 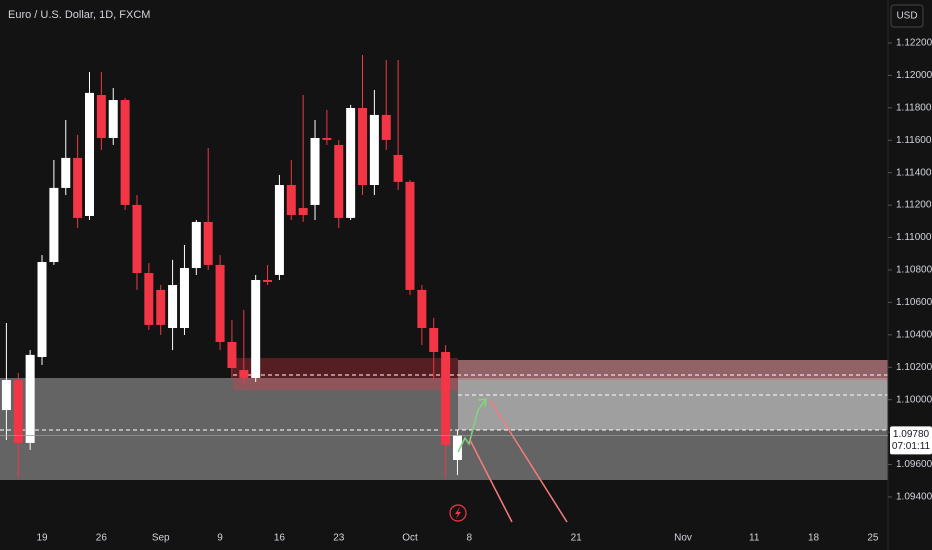 I want to click on x-tick-label: 11, so click(x=754, y=538).